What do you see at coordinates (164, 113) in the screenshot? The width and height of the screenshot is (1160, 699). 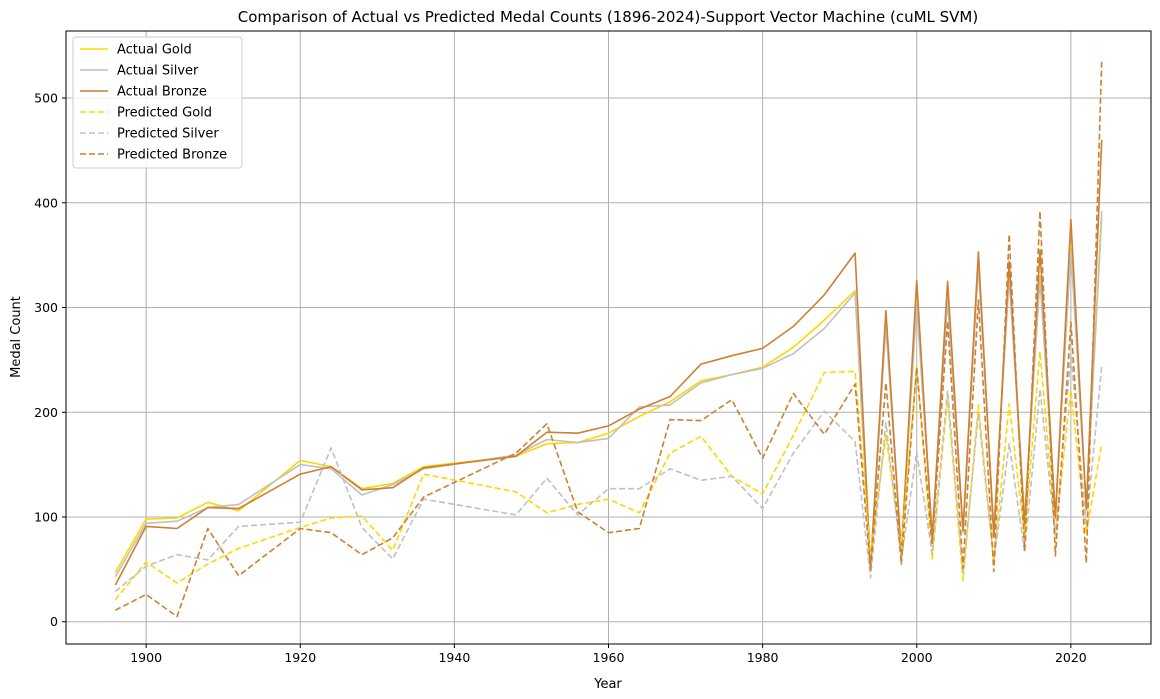 I see `legend-label: Predicted Gold` at bounding box center [164, 113].